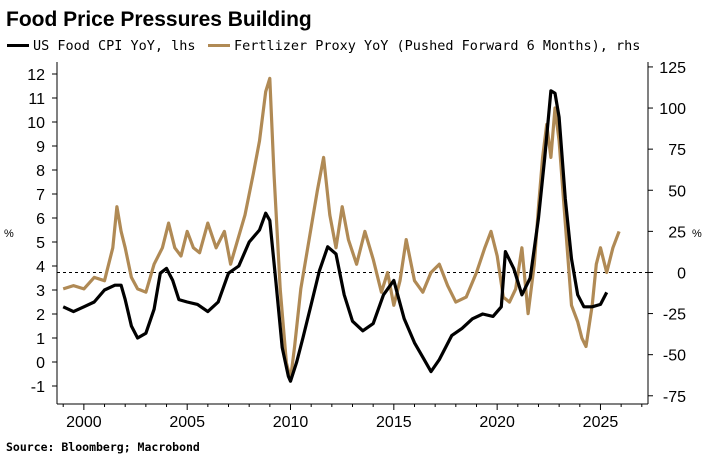 The width and height of the screenshot is (711, 465). I want to click on right-axis-unit: %, so click(697, 234).